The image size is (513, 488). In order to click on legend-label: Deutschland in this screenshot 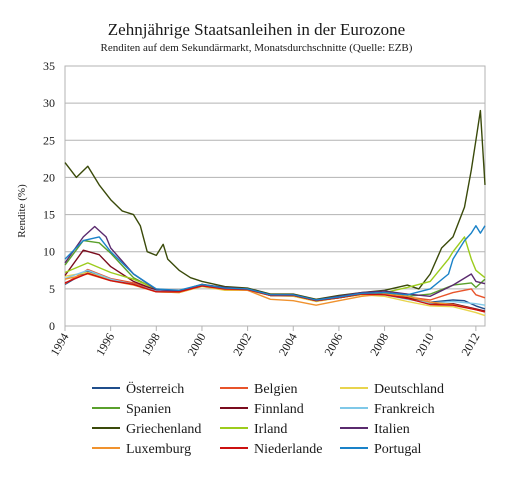, I will do `click(409, 389)`.